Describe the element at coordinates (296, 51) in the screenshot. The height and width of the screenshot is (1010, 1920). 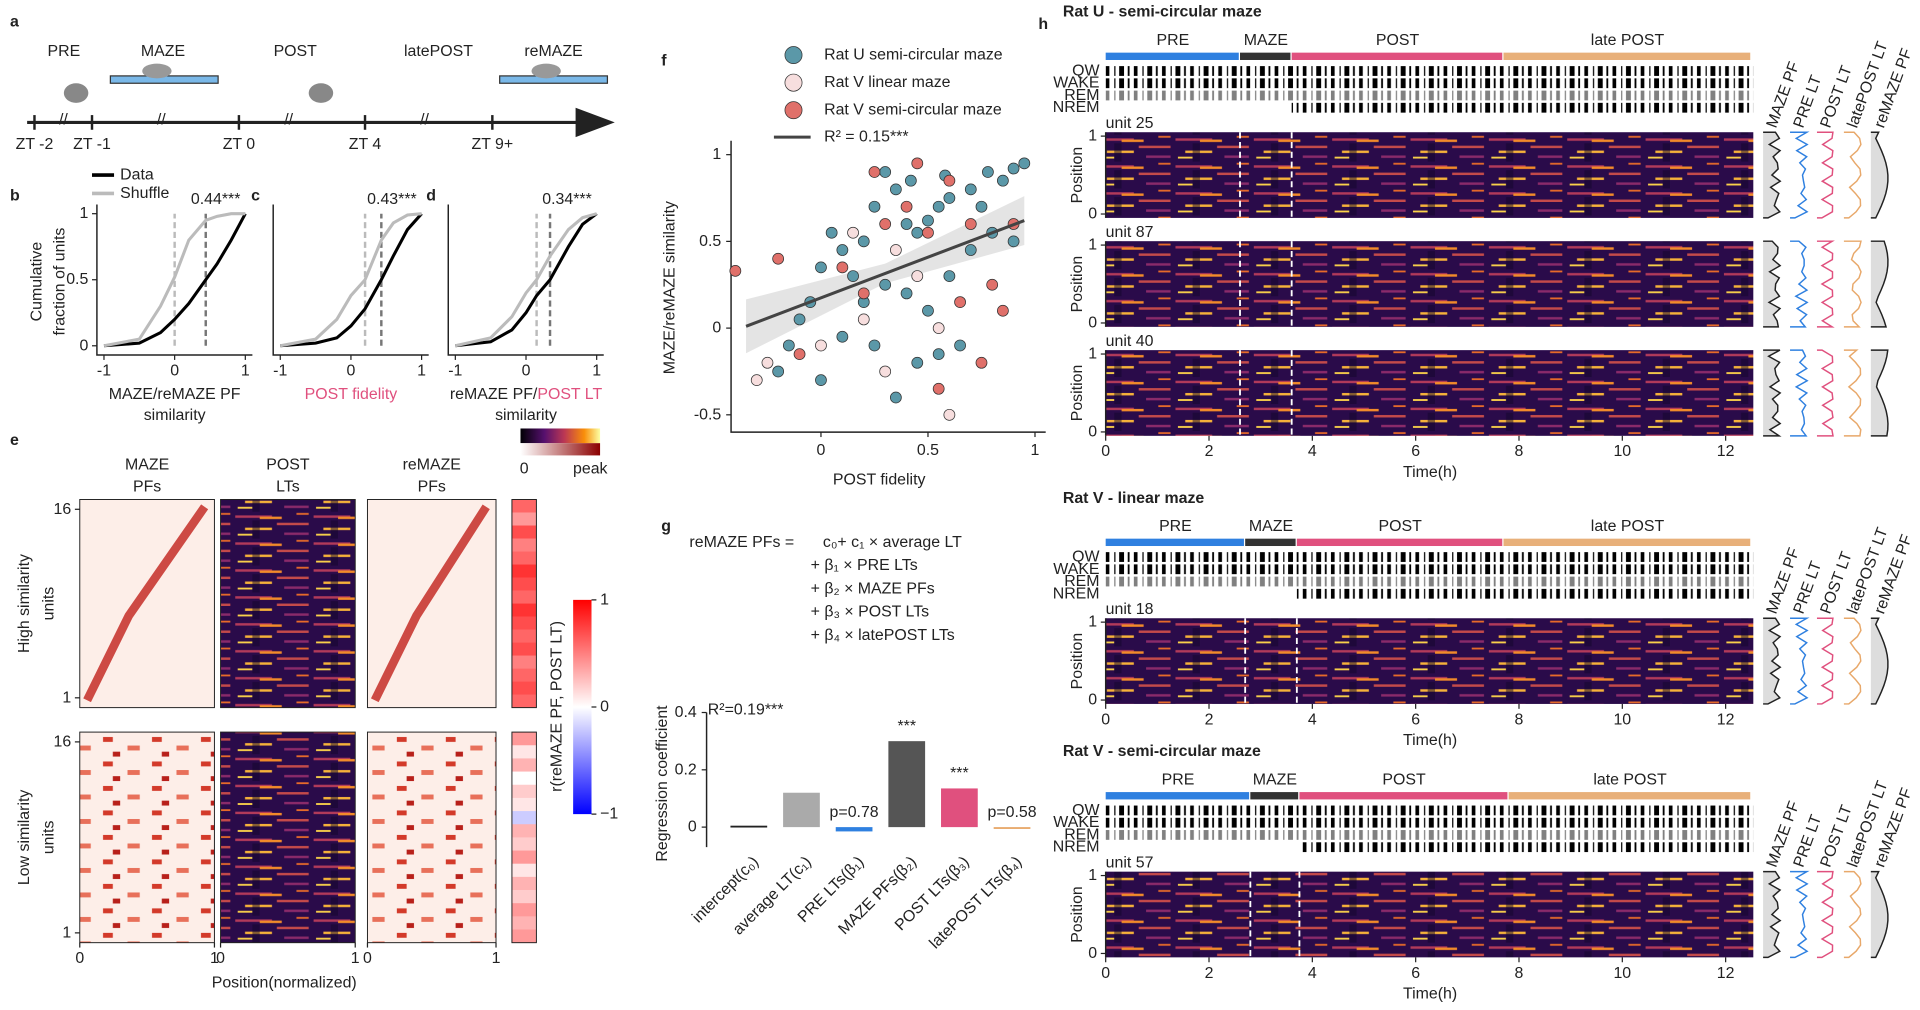
I see `epoch-label: POST` at that location.